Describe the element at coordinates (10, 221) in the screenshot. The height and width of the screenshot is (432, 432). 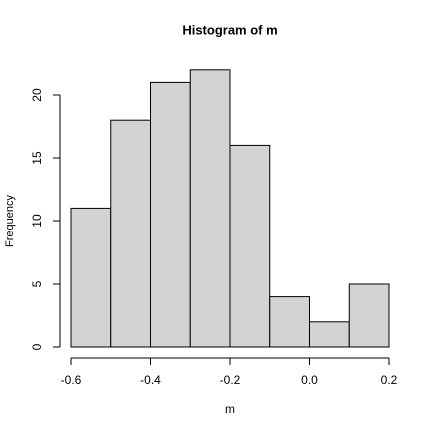
I see `y-axis-label: Frequency` at that location.